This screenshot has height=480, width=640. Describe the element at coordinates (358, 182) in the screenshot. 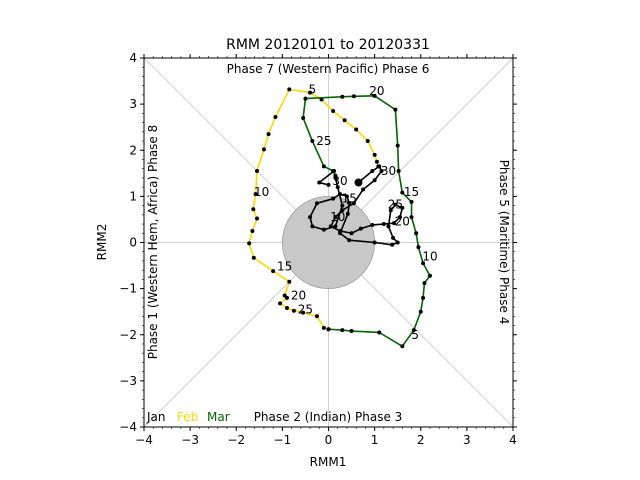

I see `start-marker` at that location.